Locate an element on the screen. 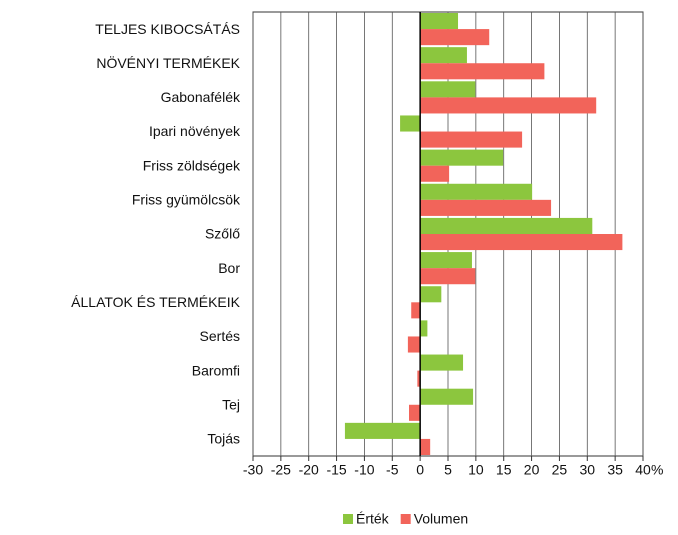 This screenshot has height=535, width=678. y-tick-label: Friss gyümölcsök is located at coordinates (186, 200).